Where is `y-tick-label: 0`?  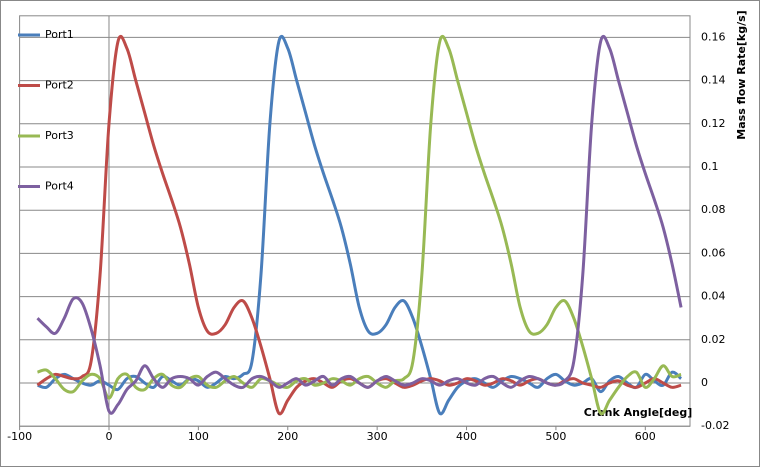
y-tick-label: 0 is located at coordinates (704, 382).